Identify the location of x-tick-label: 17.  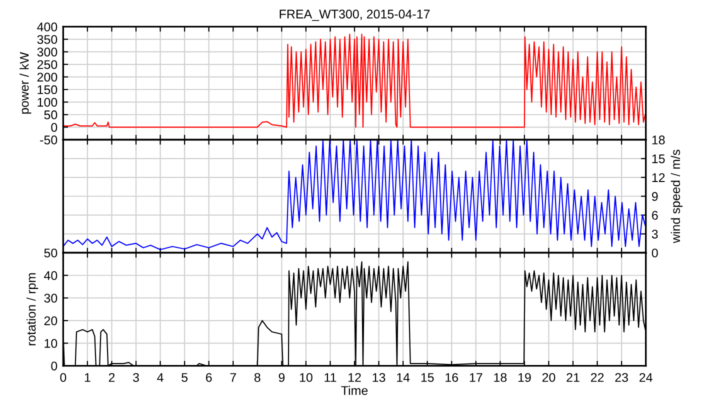
(476, 377).